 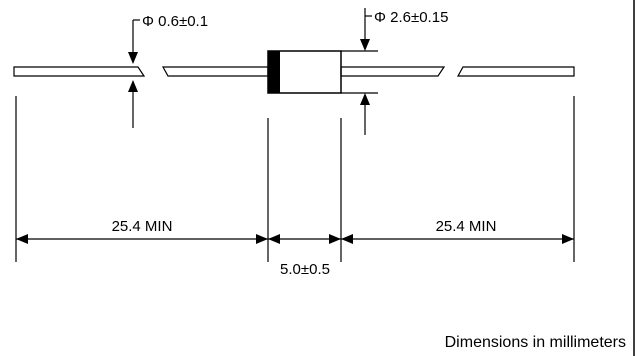 What do you see at coordinates (22, 239) in the screenshot?
I see `dim-left-arrowhead-start` at bounding box center [22, 239].